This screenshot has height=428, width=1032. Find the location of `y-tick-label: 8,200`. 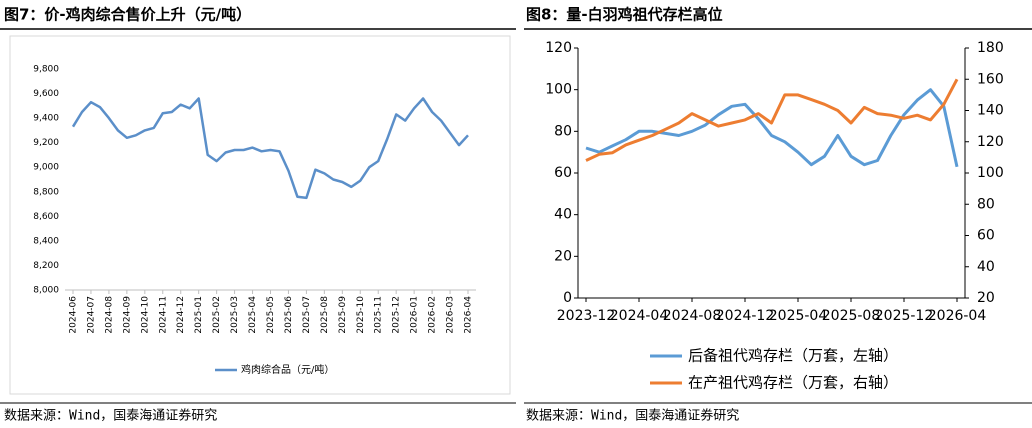

y-tick-label: 8,200 is located at coordinates (46, 266).